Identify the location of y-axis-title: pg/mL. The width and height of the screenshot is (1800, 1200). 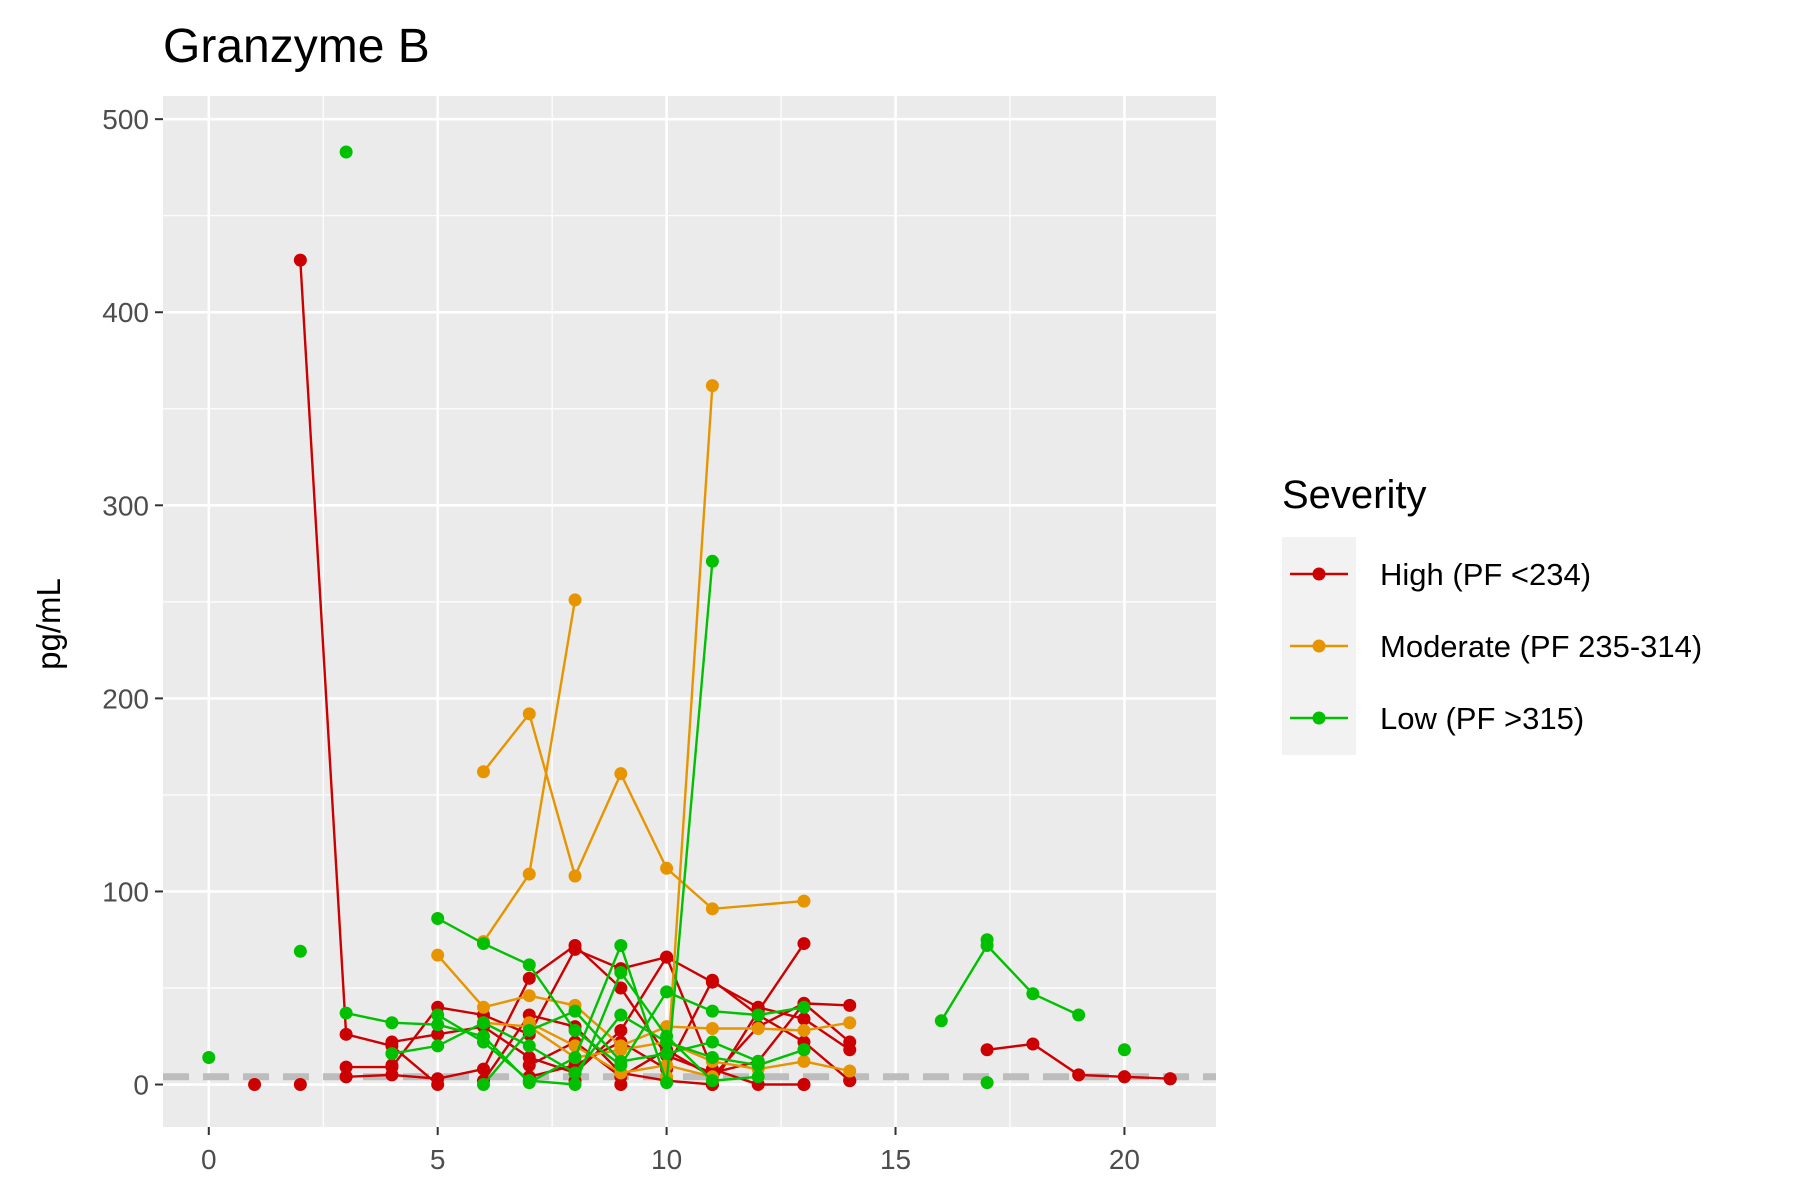
(48, 624).